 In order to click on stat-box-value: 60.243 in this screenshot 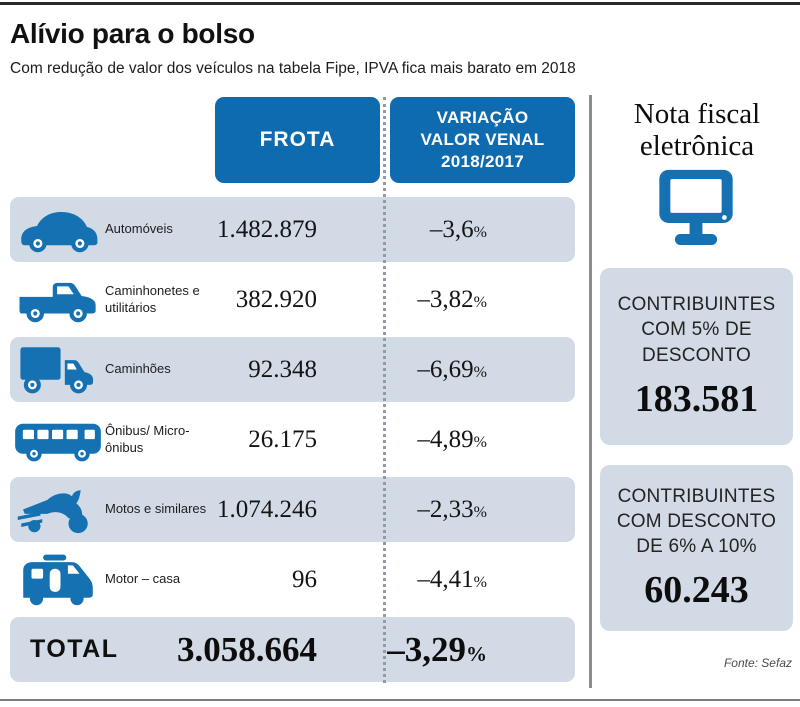, I will do `click(696, 590)`.